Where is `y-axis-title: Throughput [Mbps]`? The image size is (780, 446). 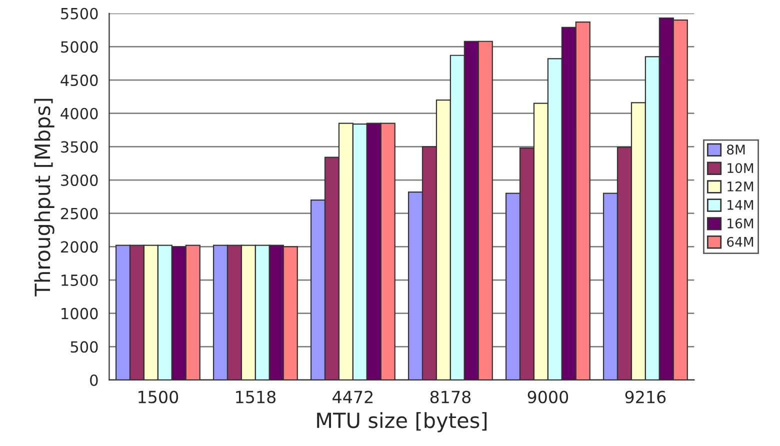 y-axis-title: Throughput [Mbps] is located at coordinates (44, 197).